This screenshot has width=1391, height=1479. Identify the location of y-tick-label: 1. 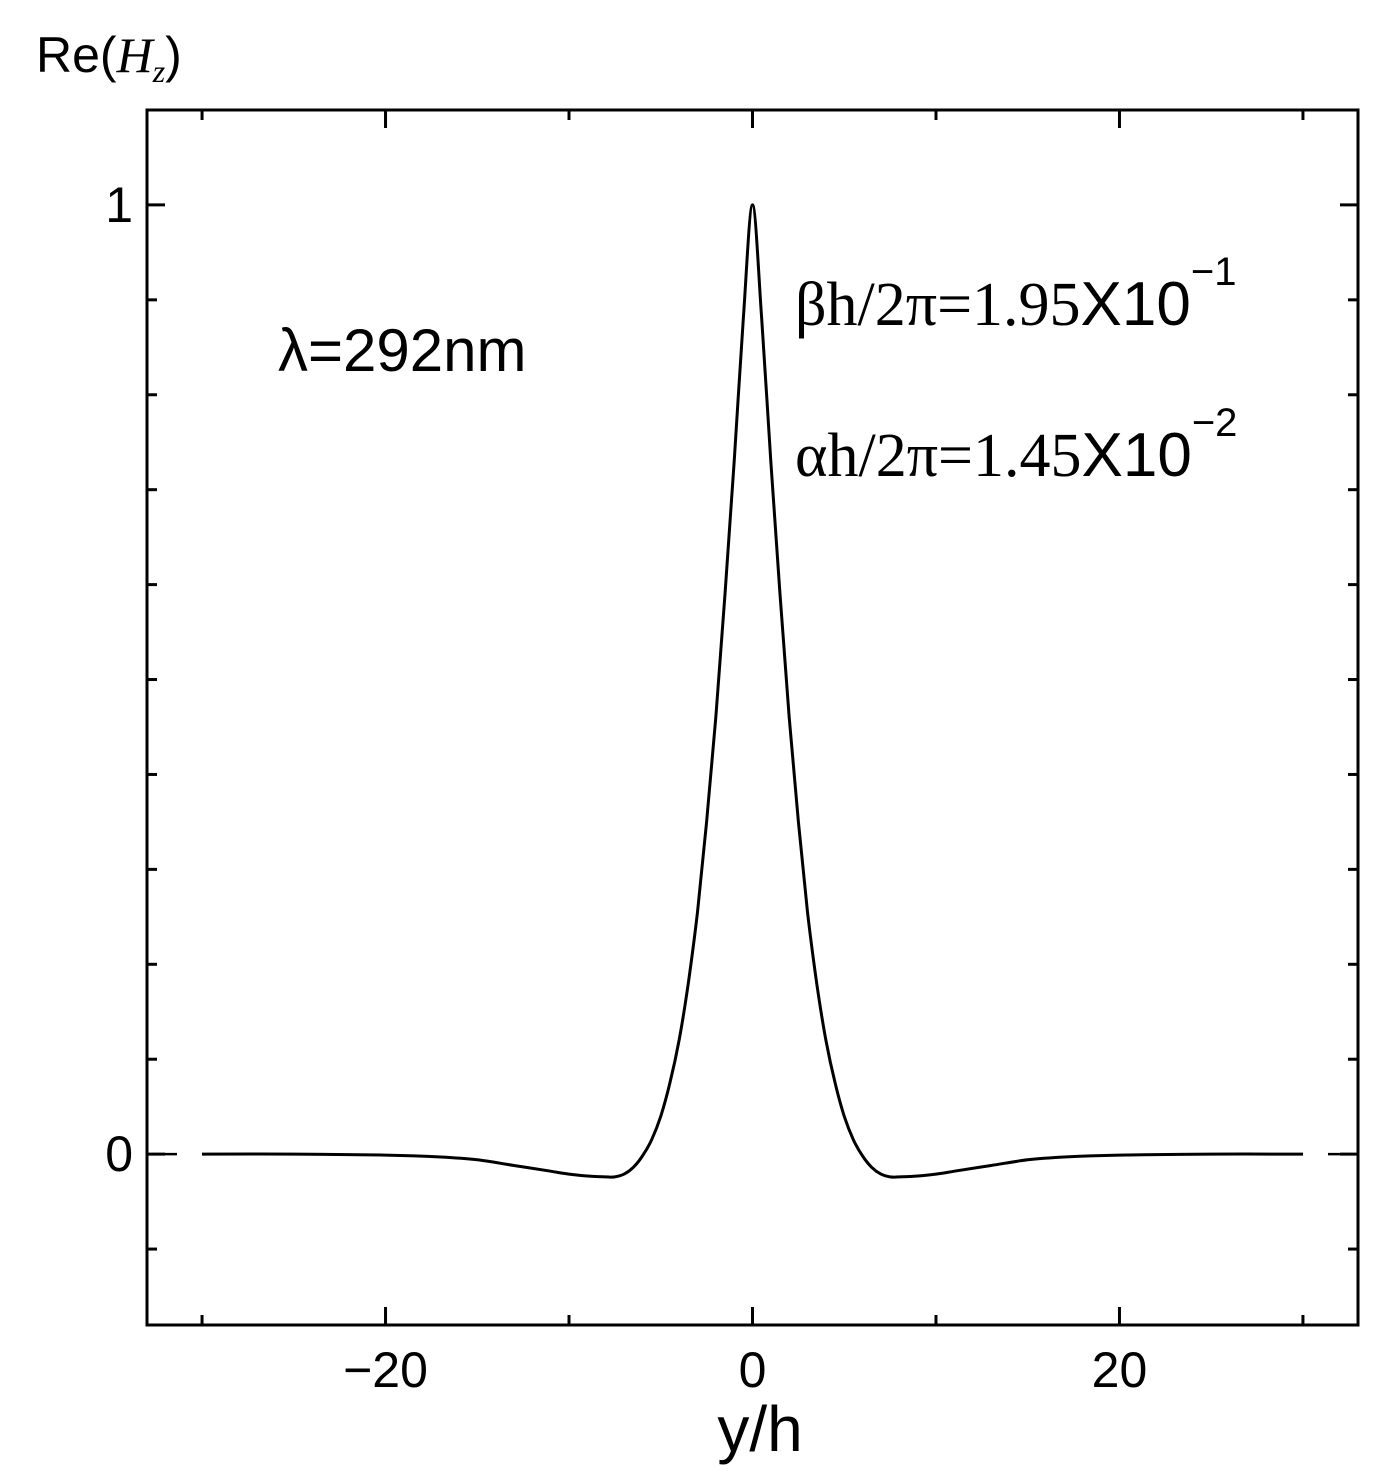
(119, 205).